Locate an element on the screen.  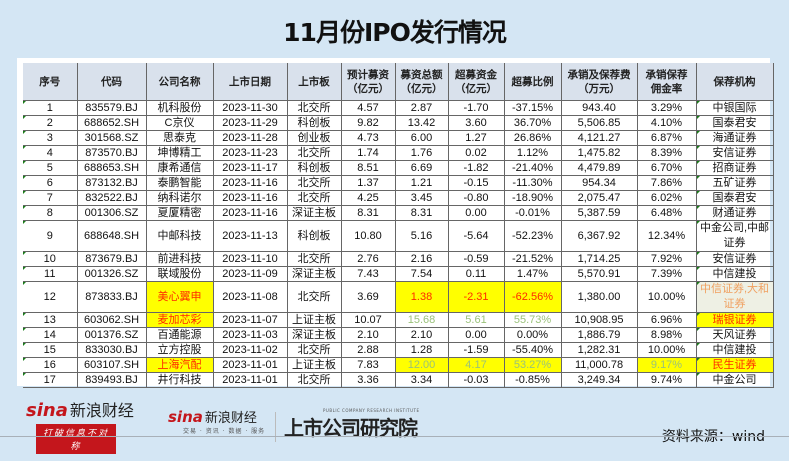
cell-company: C京仪 is located at coordinates (179, 123).